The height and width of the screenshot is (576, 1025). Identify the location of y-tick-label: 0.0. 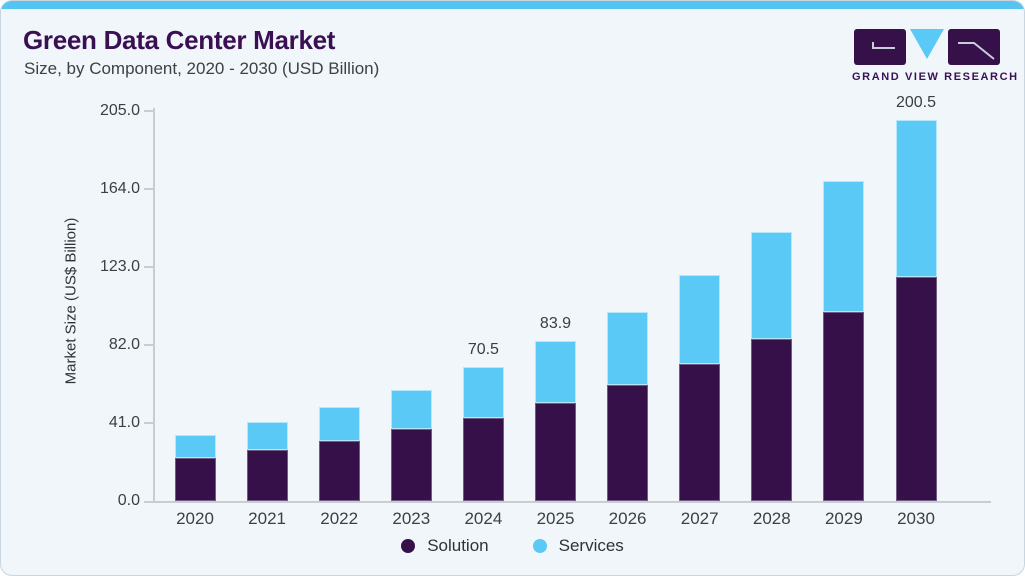
(128, 500).